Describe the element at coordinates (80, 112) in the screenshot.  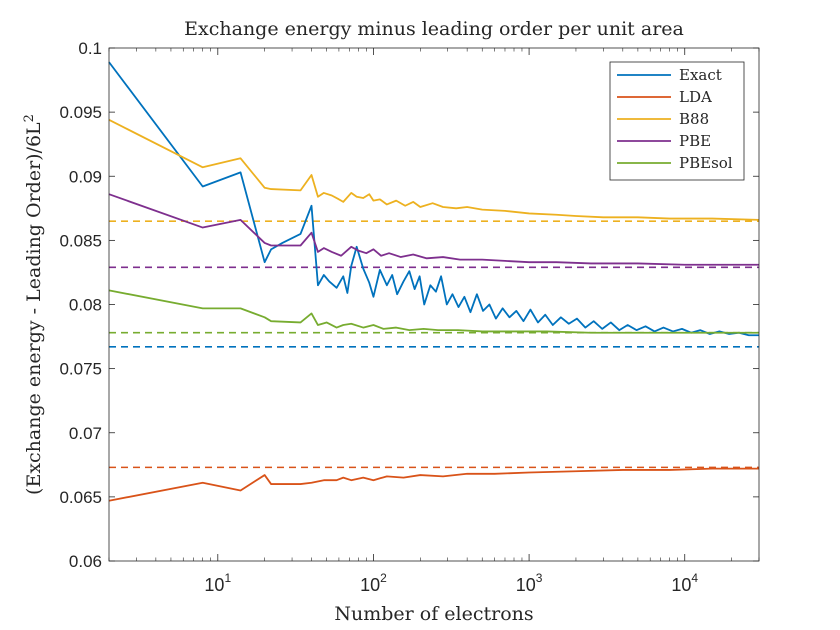
I see `y-tick-label: 0.095` at that location.